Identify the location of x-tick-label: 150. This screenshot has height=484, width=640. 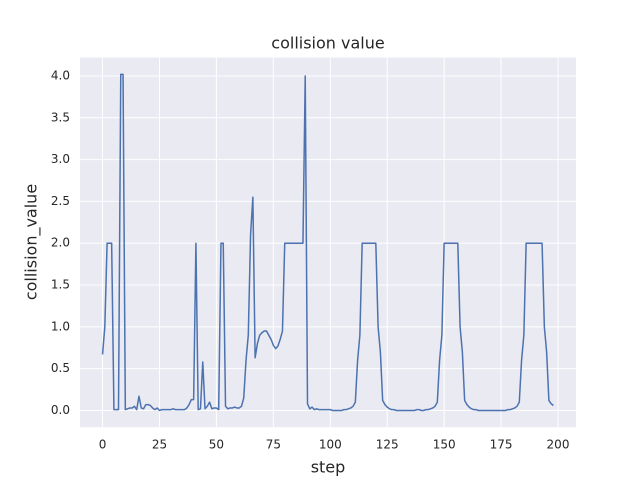
(444, 445).